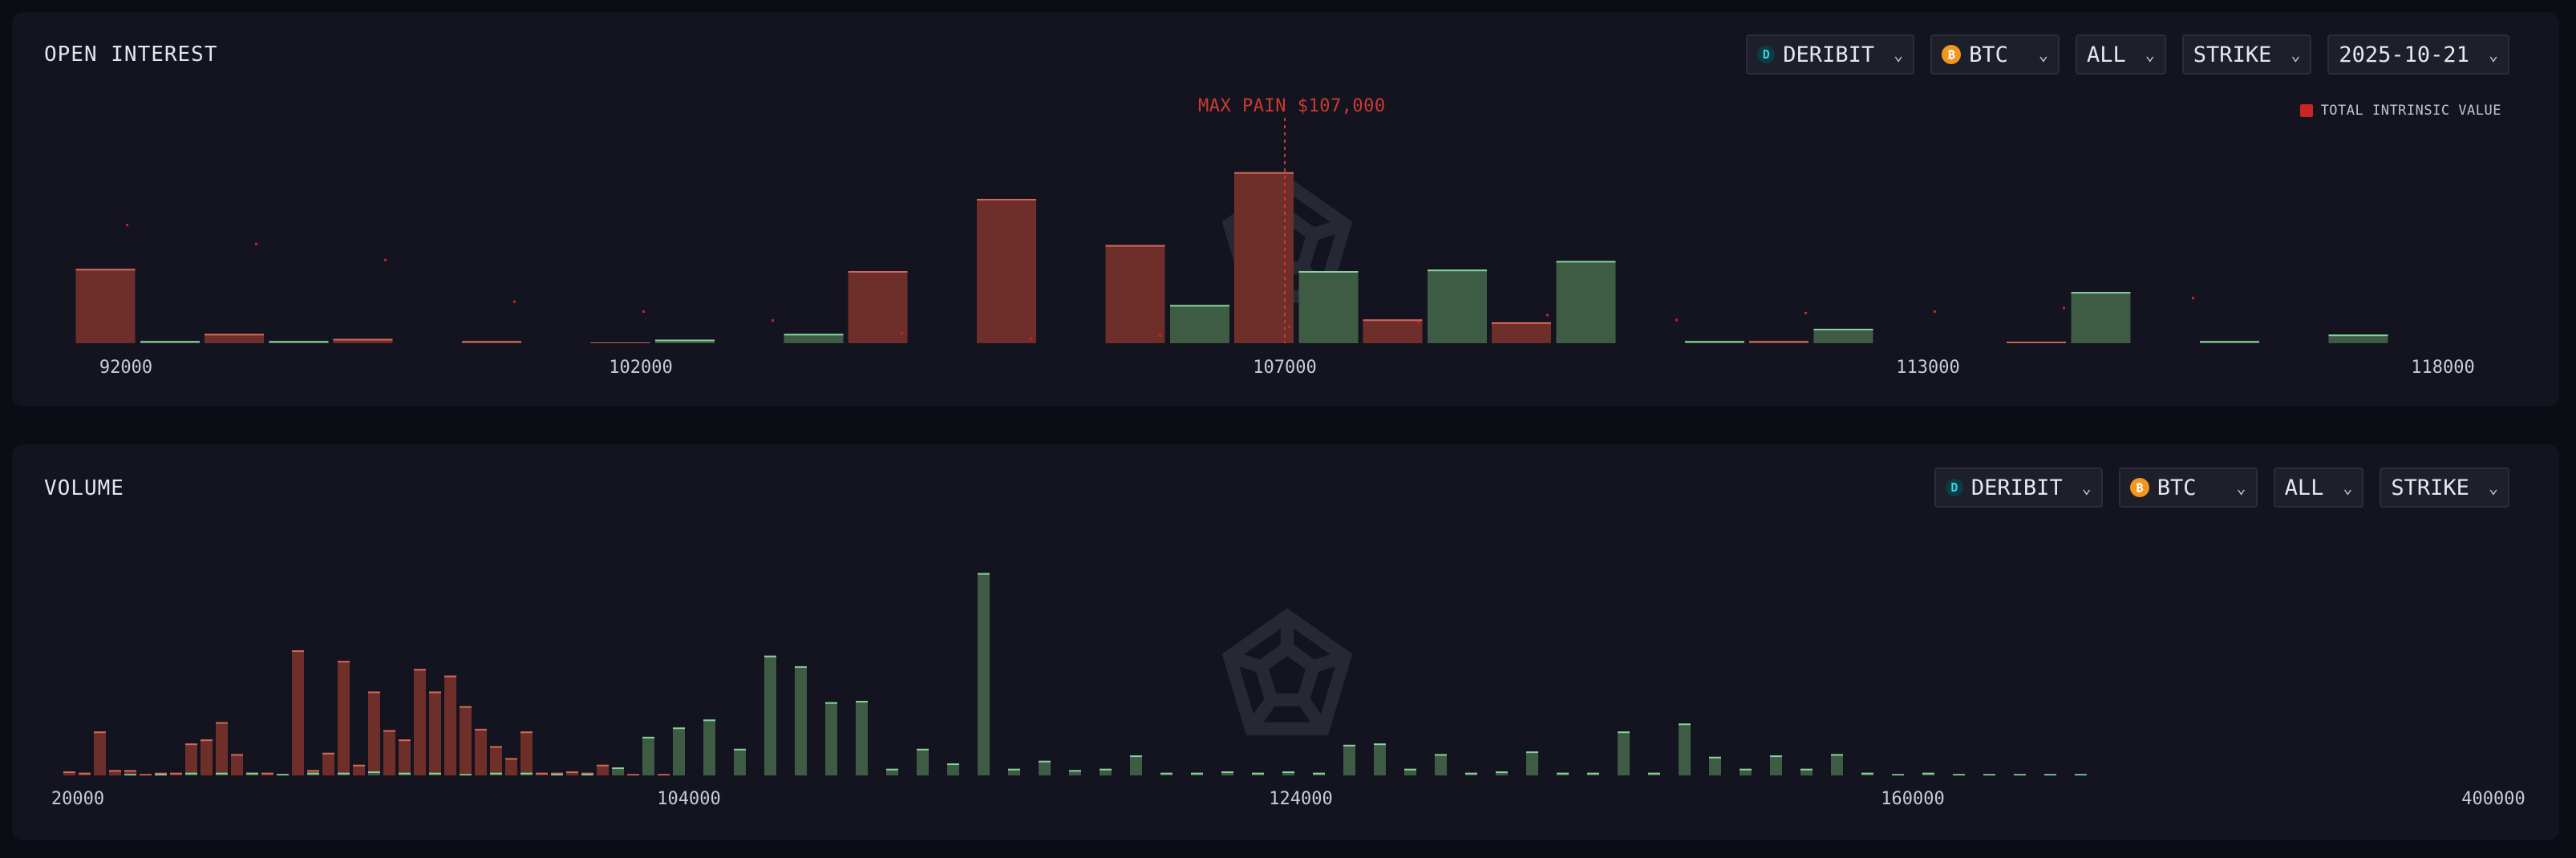  Describe the element at coordinates (2443, 368) in the screenshot. I see `x-tick-label: 118000` at that location.